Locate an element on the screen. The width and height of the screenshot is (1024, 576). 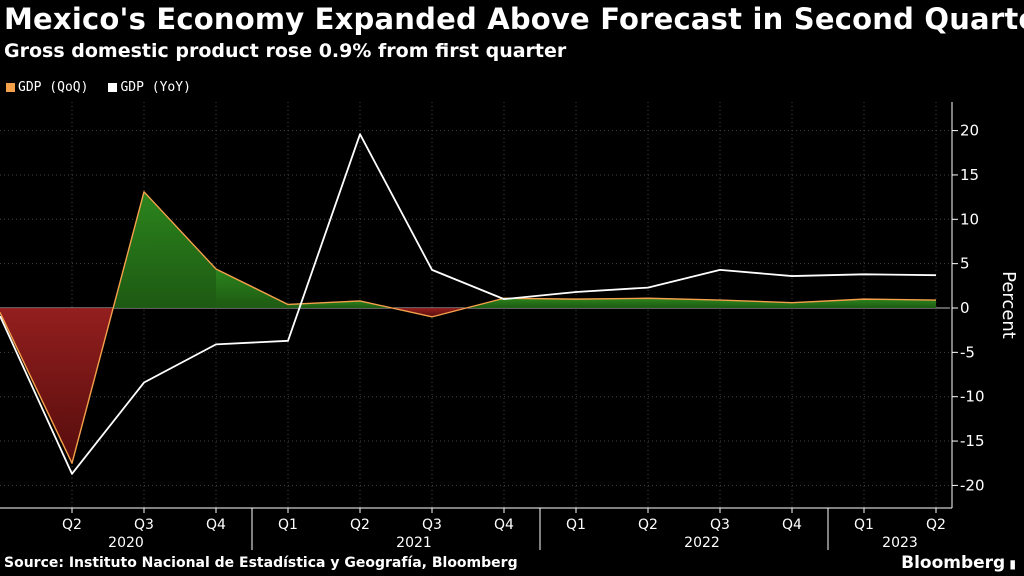
y-axis-label: Percent is located at coordinates (1008, 305).